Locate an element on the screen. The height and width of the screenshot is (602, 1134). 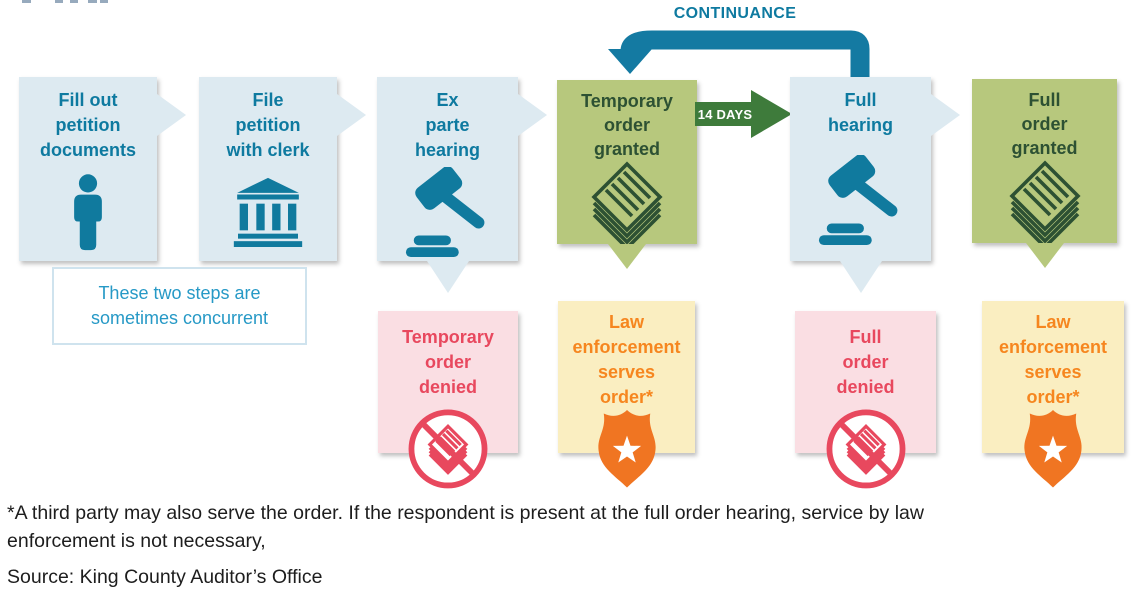
interval-label: 14 DAYS is located at coordinates (725, 114).